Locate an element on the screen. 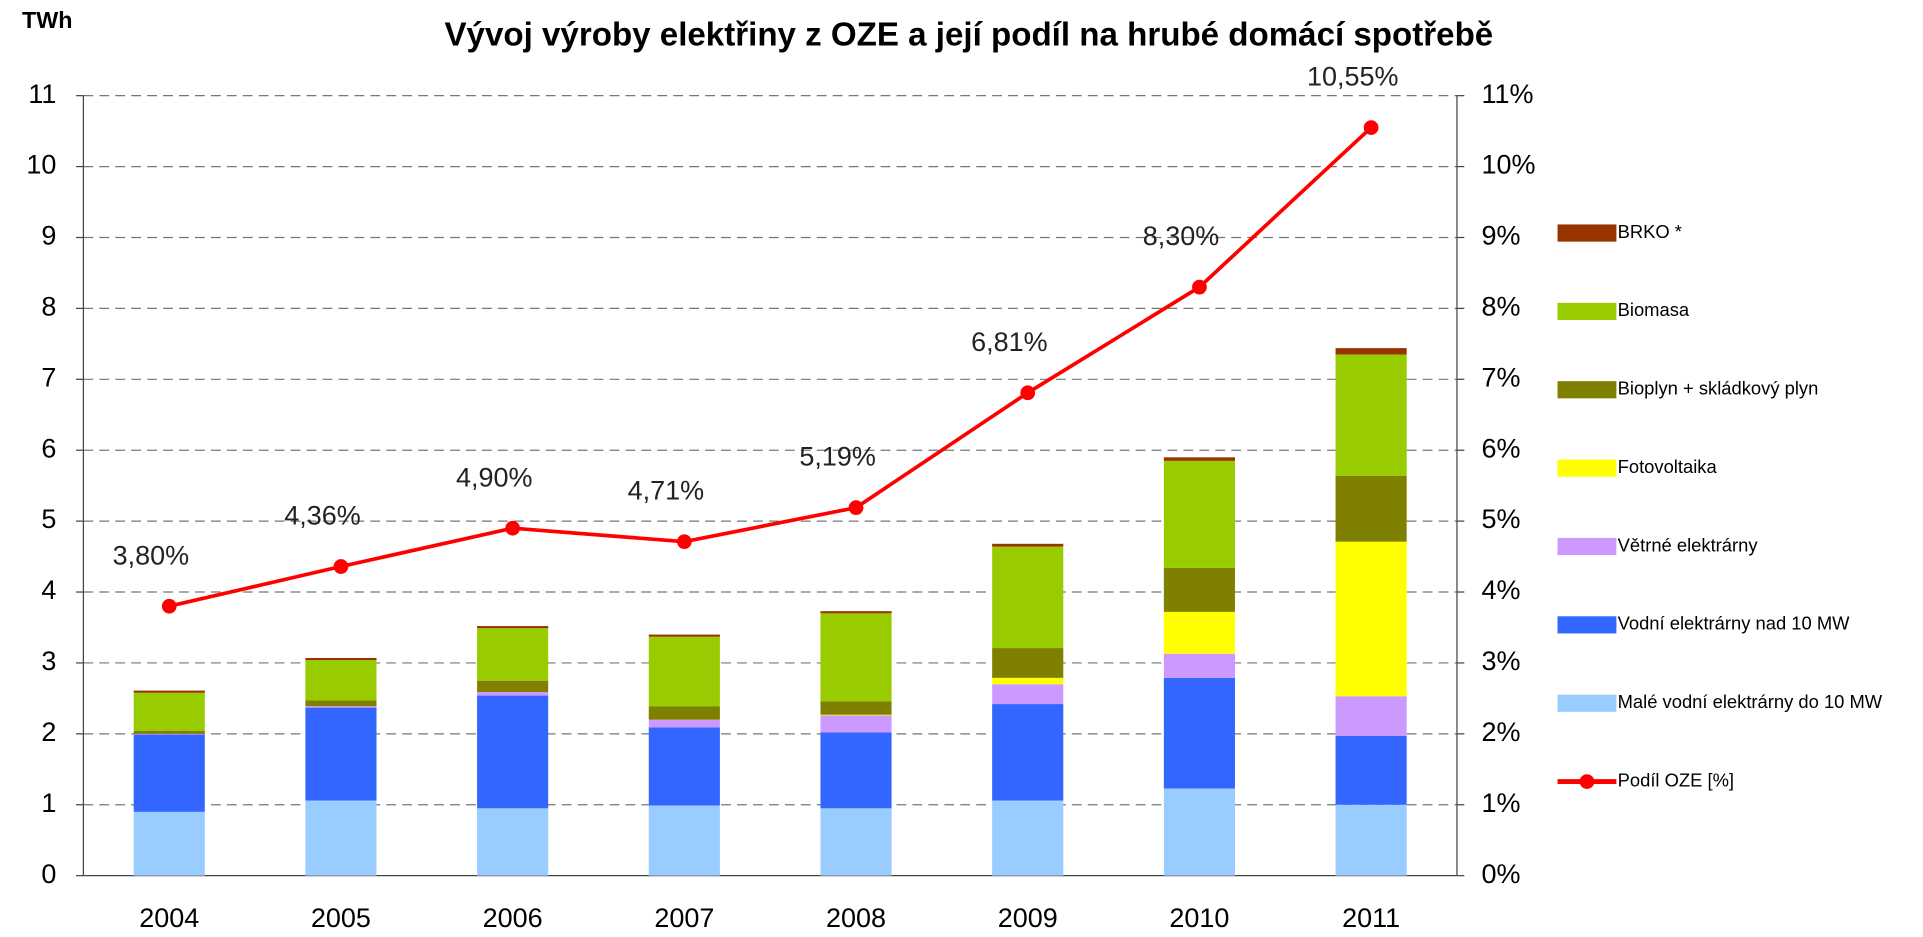 Image resolution: width=1923 pixels, height=937 pixels. y2-tick-label: 8% is located at coordinates (1500, 307).